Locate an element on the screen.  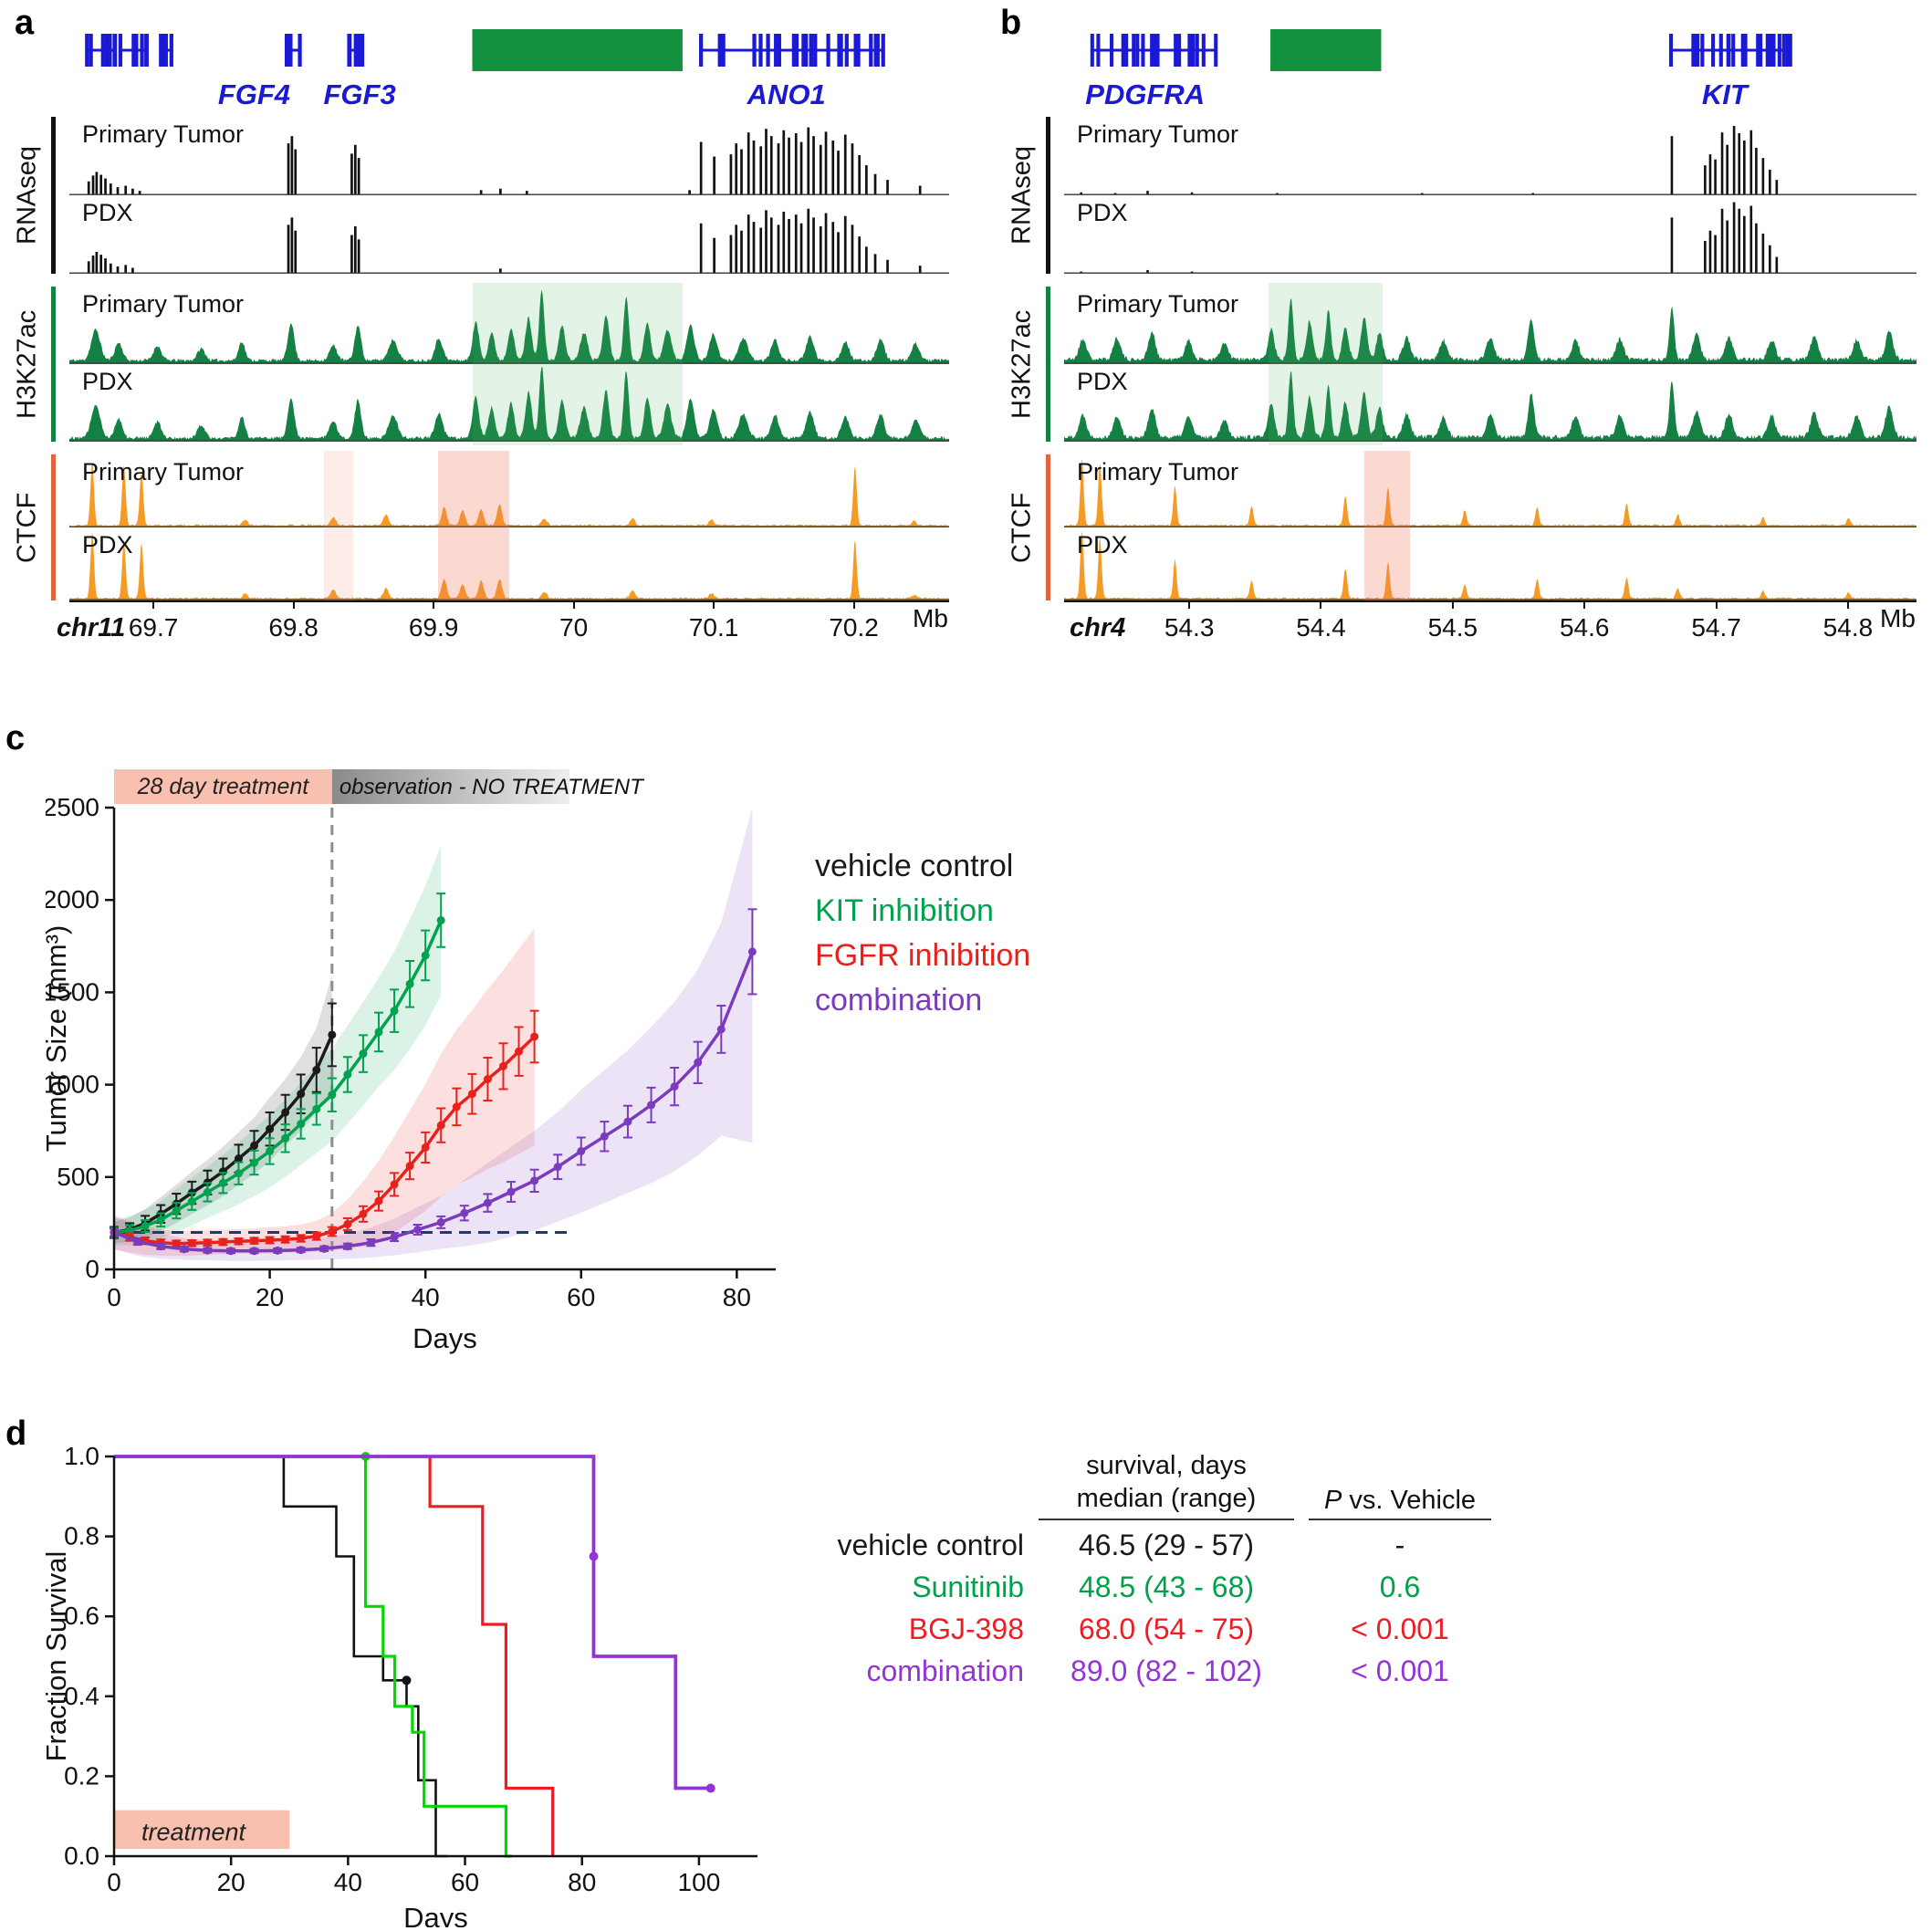
treatment-period-box is located at coordinates (223, 786).